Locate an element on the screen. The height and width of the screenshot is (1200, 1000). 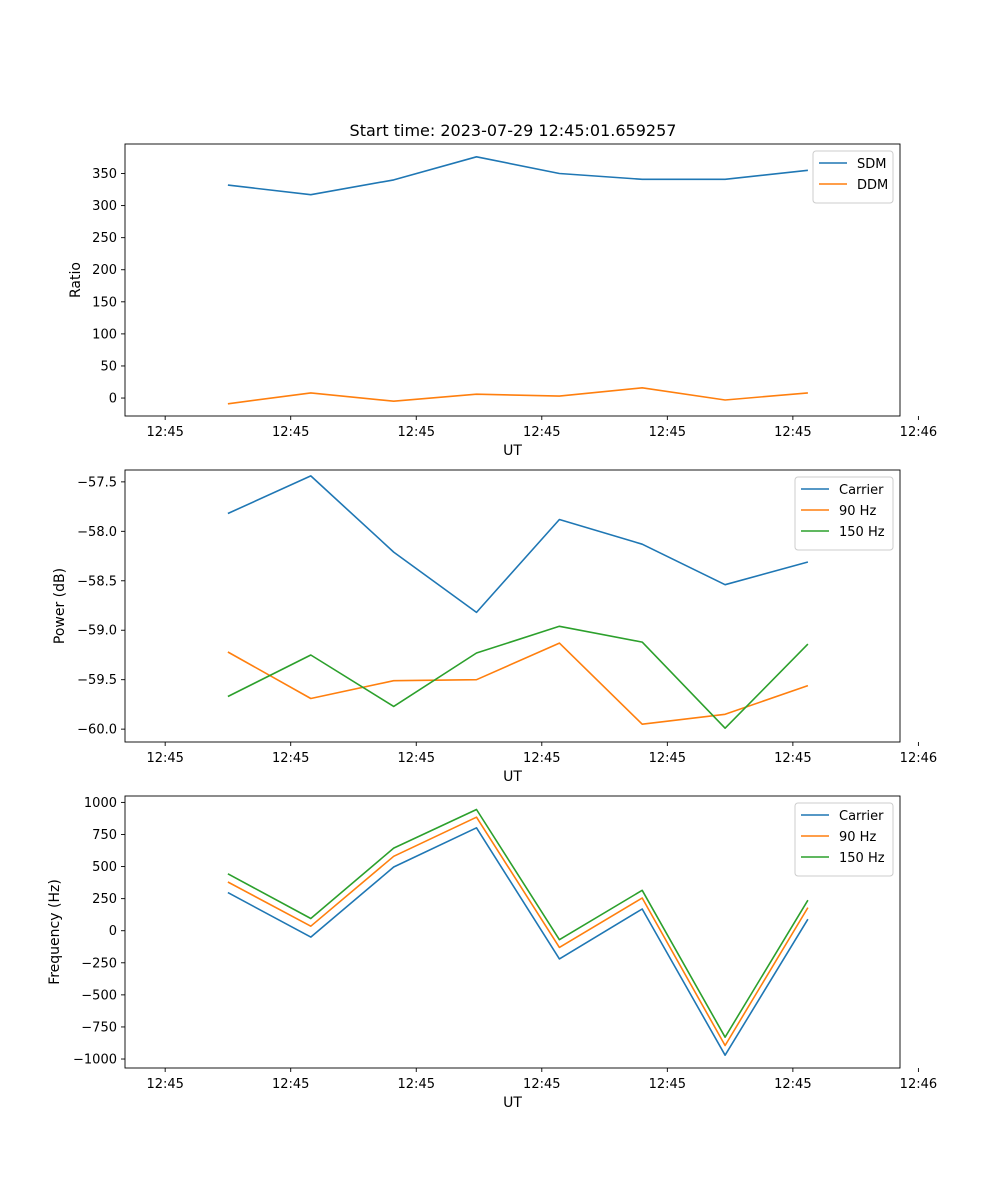
y-tick-label: −58.0 is located at coordinates (97, 532).